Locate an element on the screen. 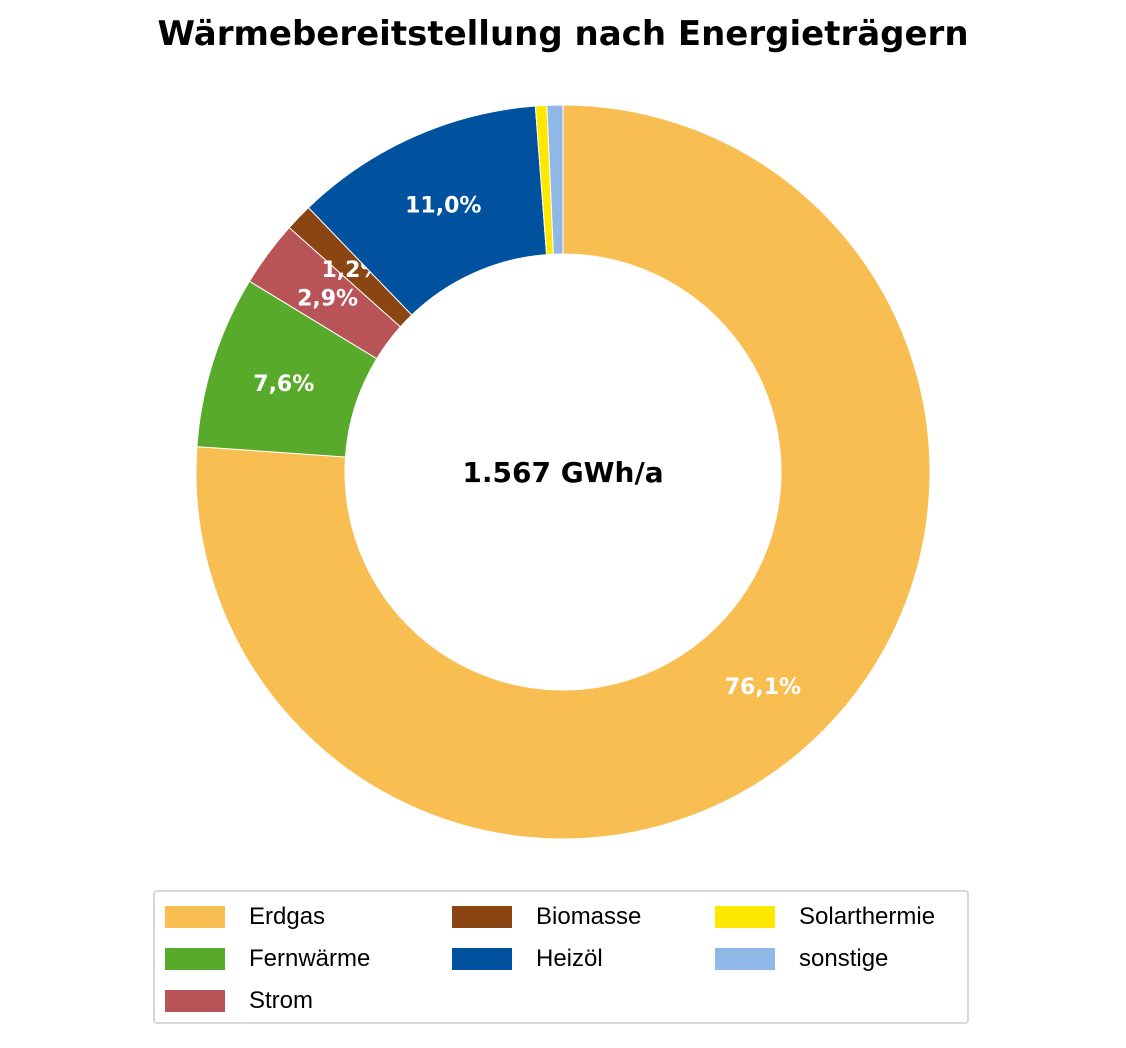 This screenshot has height=1048, width=1126. data-label-heizöl: 11,0% is located at coordinates (443, 206).